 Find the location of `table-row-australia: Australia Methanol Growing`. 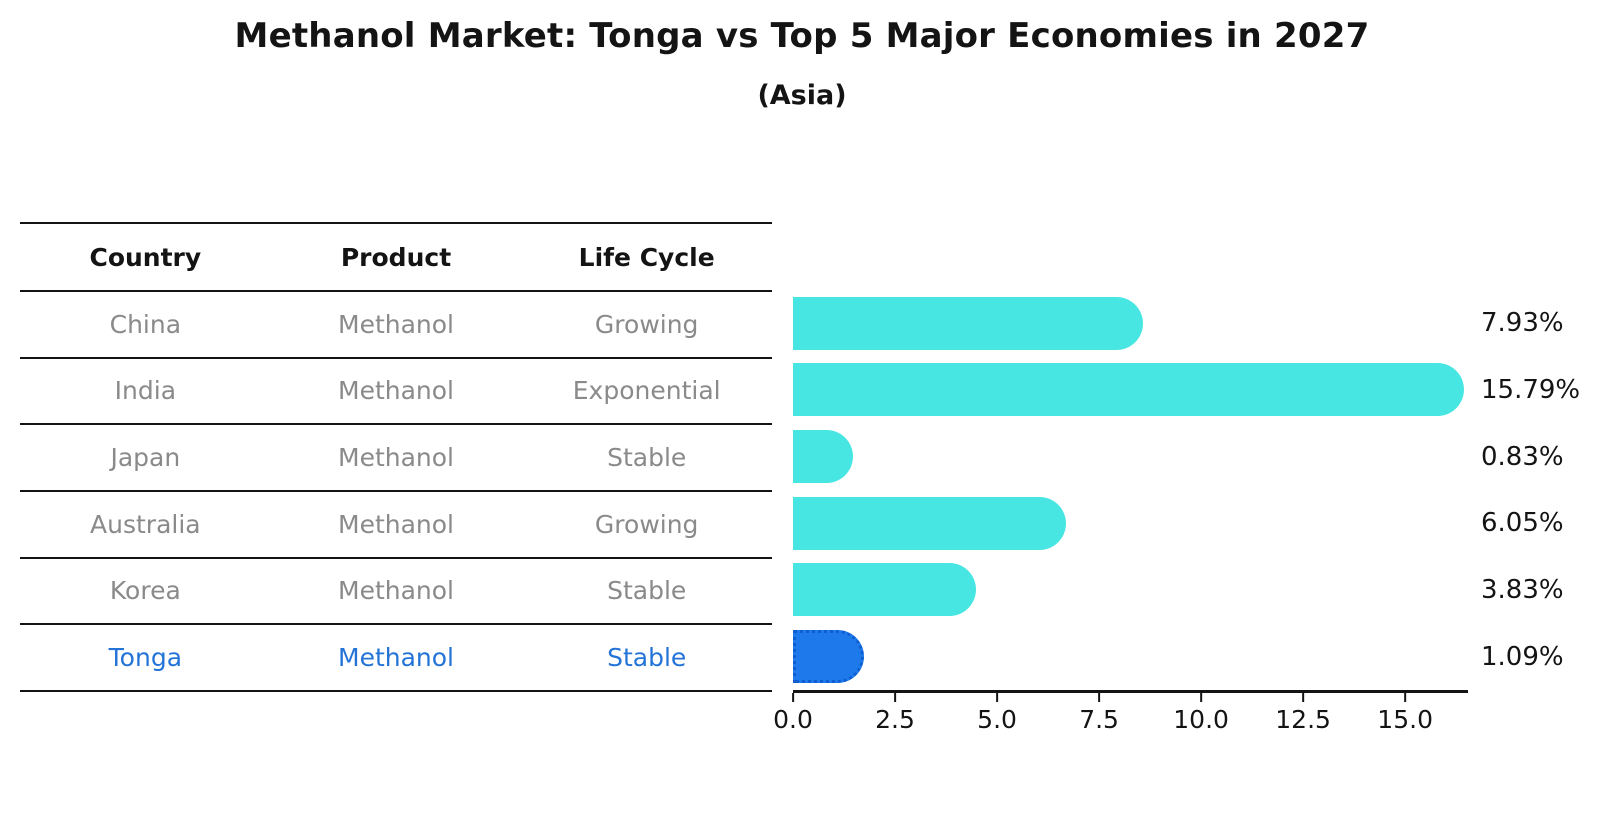

table-row-australia: Australia Methanol Growing is located at coordinates (396, 525).